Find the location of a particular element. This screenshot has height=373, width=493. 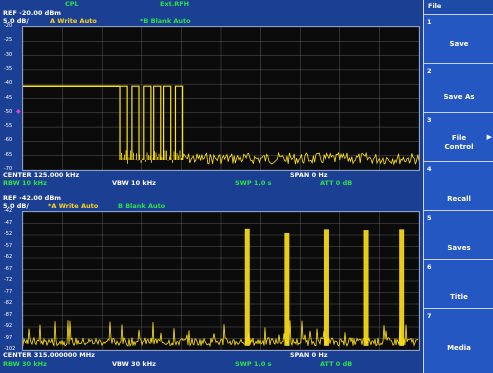

y-tick-label: -70 is located at coordinates (8, 169).